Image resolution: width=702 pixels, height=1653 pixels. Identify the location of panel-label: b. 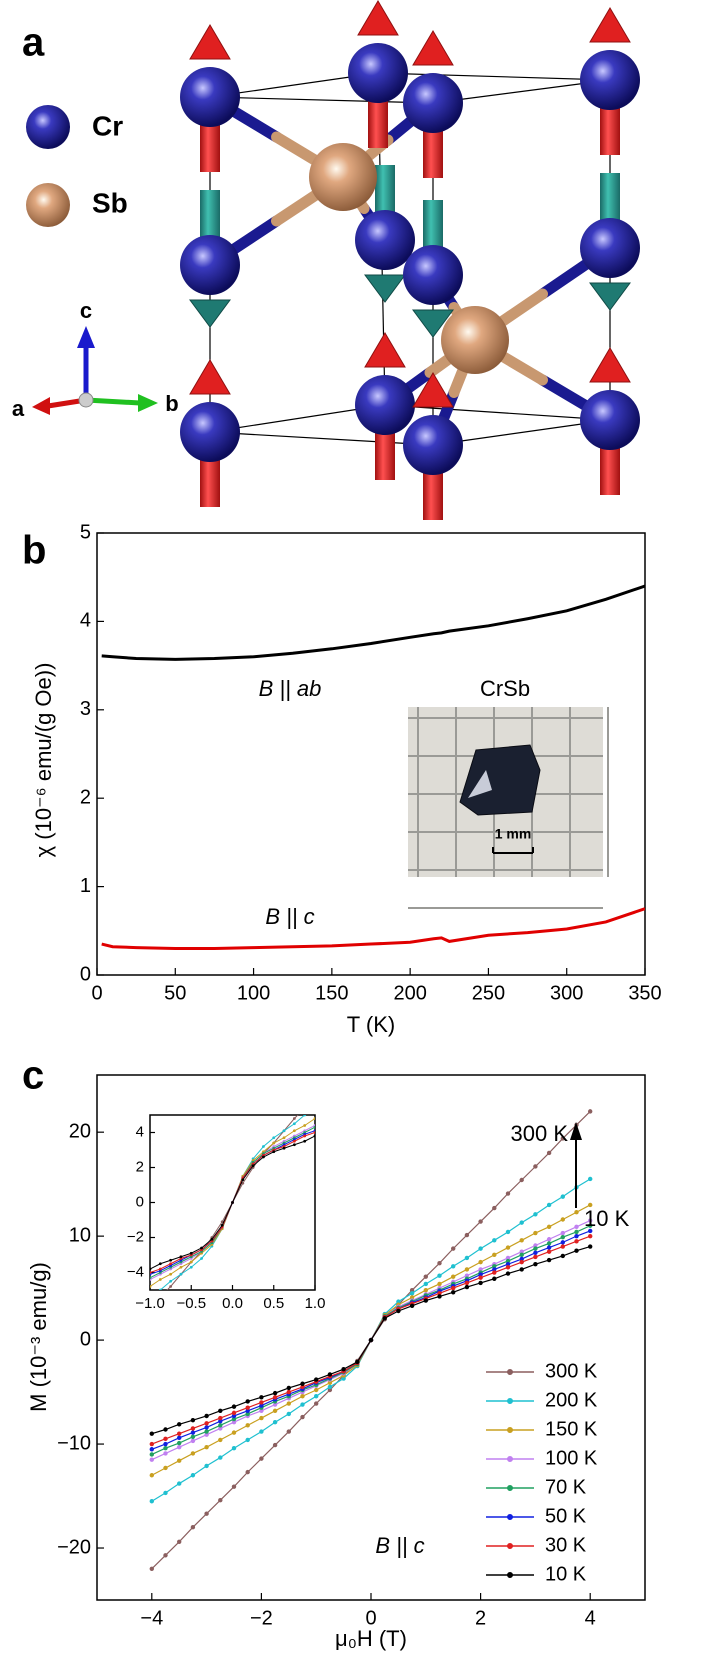
(34, 551).